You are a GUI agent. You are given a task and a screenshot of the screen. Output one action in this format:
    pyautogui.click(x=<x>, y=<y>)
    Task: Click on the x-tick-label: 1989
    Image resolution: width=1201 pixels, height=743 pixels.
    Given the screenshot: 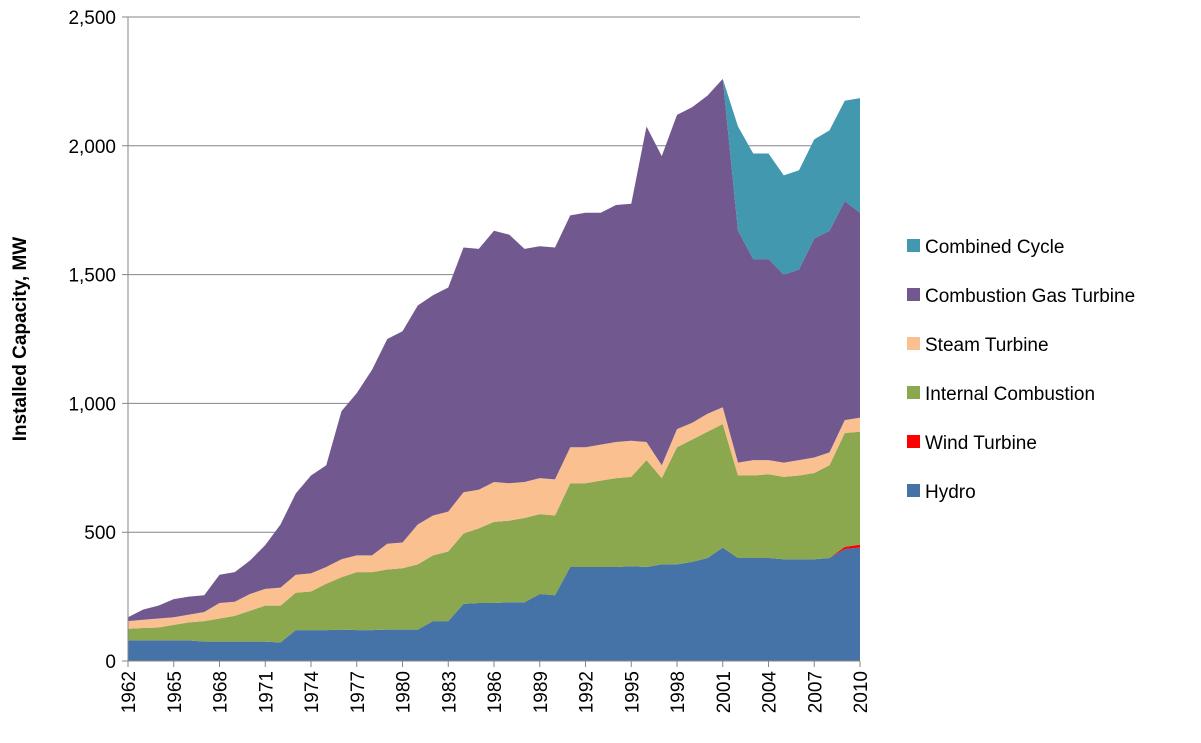 What is the action you would take?
    pyautogui.click(x=541, y=692)
    